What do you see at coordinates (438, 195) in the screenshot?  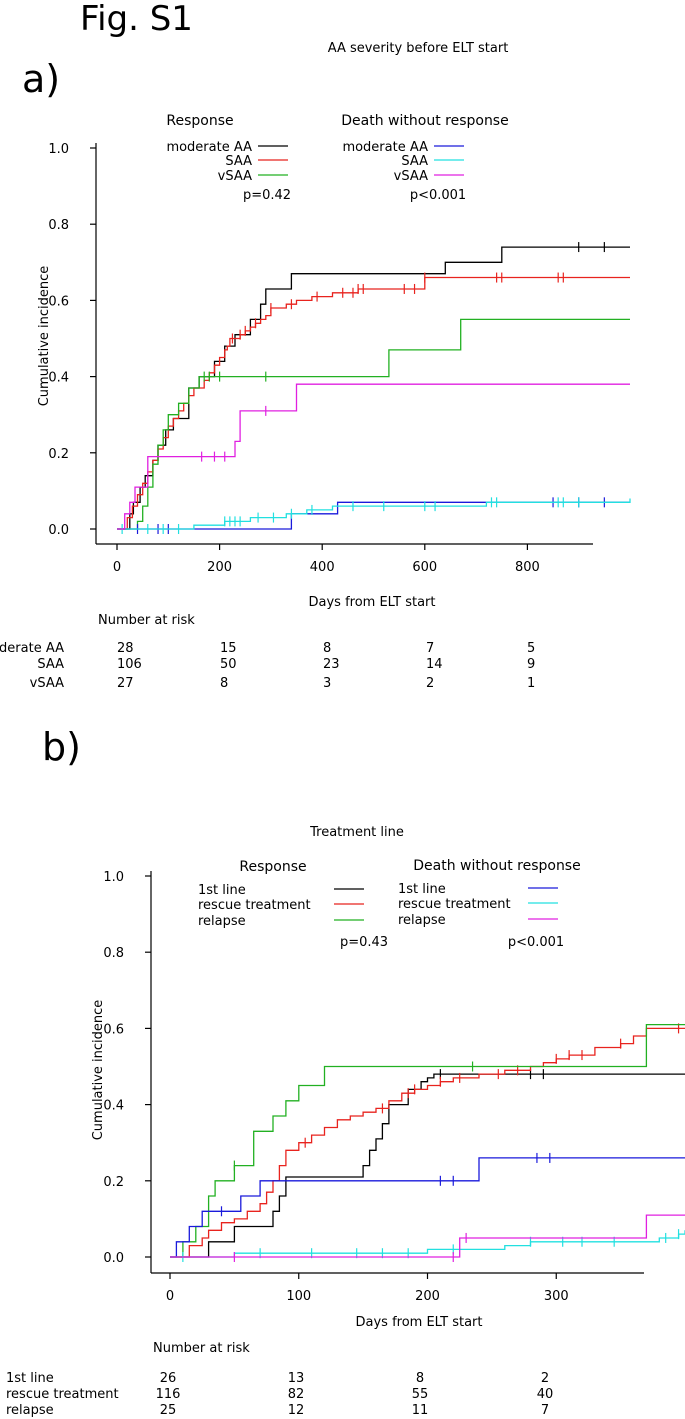 I see `p-value-a-death: p<0.001` at bounding box center [438, 195].